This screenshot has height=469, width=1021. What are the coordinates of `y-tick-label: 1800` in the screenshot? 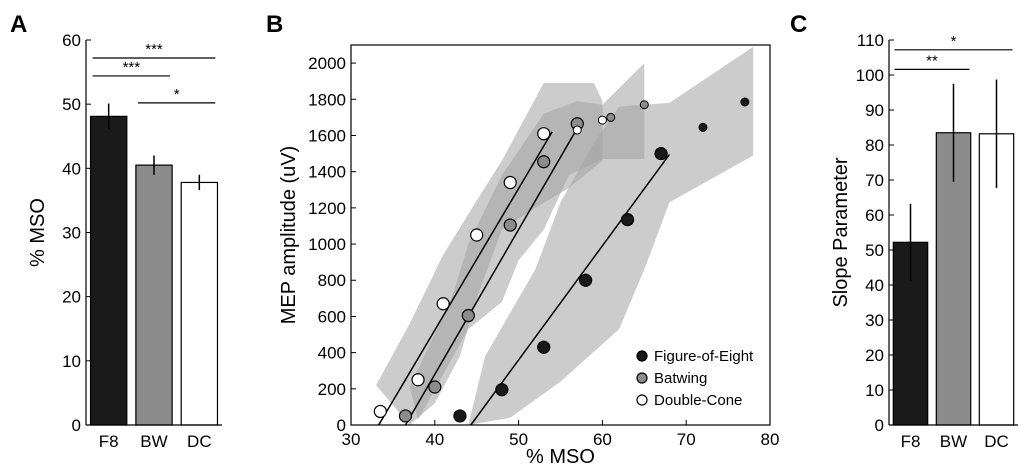 It's located at (327, 99).